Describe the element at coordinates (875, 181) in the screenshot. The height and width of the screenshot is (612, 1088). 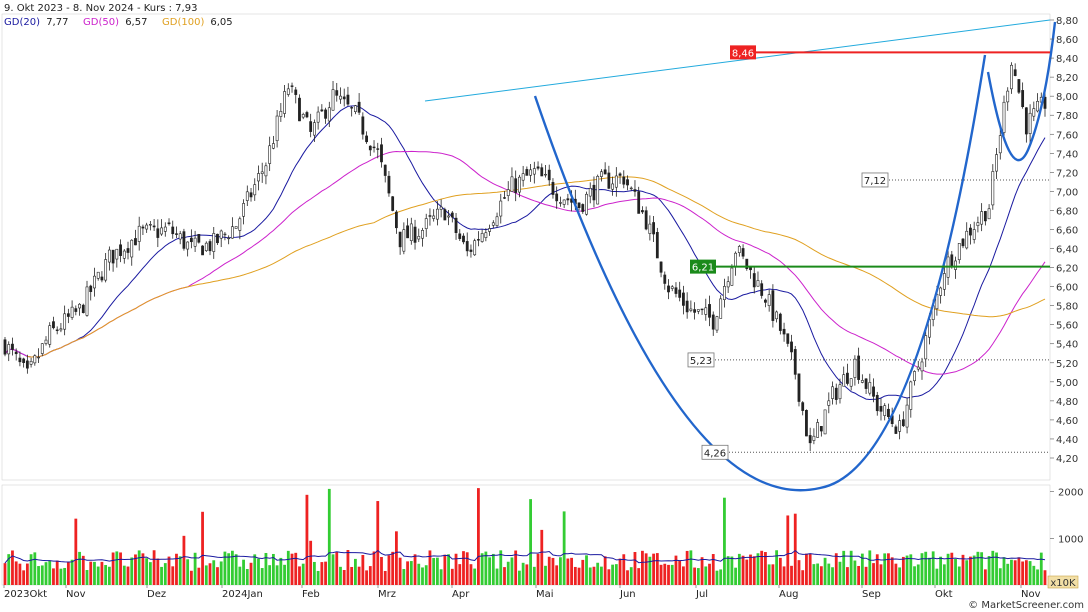
I see `level-label: 7,12` at that location.